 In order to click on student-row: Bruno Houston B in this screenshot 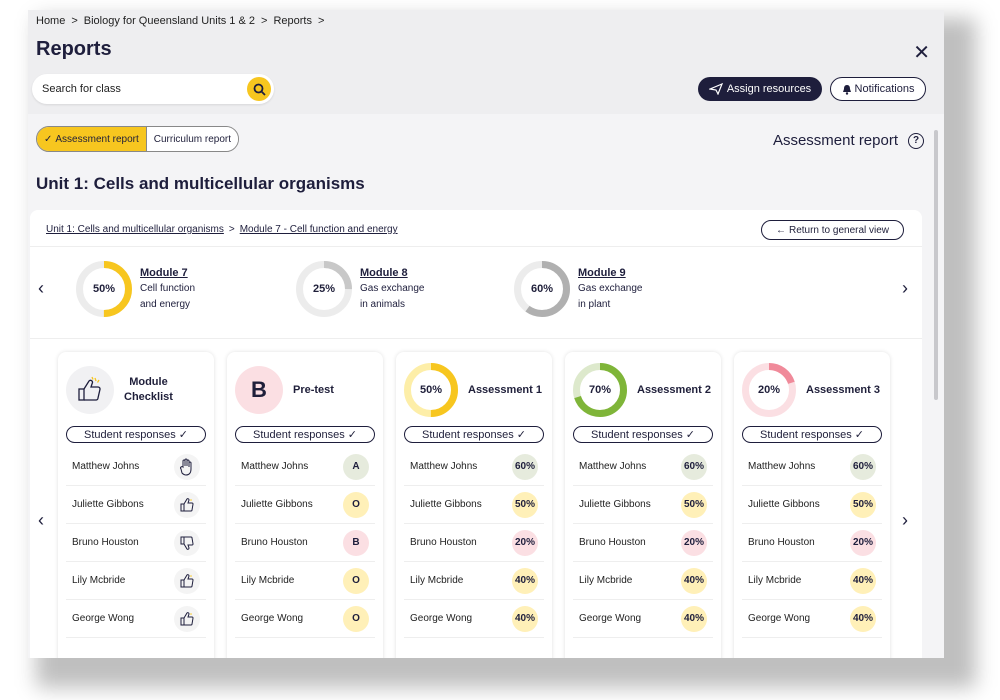, I will do `click(305, 543)`.